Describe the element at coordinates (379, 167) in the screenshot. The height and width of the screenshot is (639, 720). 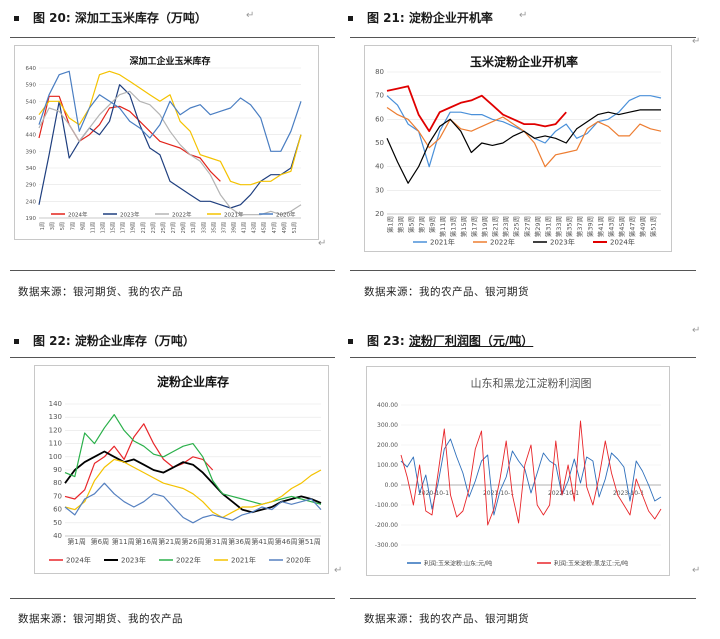
I see `y-tick-label: 40` at that location.